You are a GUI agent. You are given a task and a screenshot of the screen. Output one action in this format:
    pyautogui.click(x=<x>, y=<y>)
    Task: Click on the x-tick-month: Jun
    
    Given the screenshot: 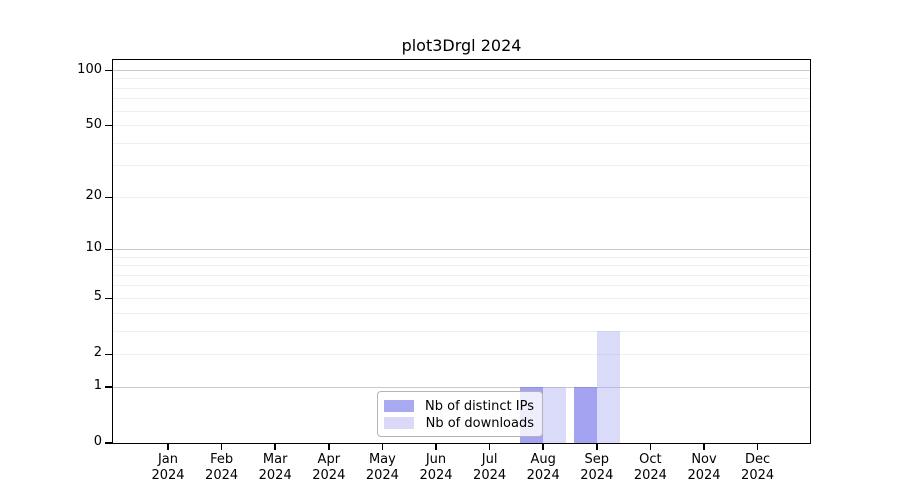 What is the action you would take?
    pyautogui.click(x=436, y=459)
    